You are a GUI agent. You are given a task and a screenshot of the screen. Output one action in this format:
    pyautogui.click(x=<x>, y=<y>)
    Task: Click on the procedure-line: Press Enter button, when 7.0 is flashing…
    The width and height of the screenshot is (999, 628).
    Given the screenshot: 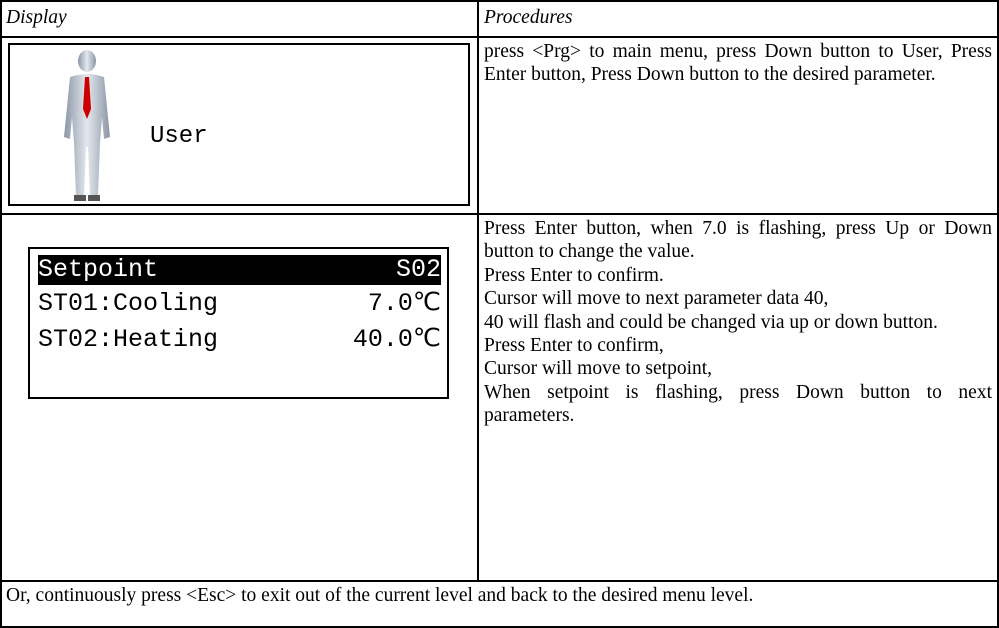 What is the action you would take?
    pyautogui.click(x=738, y=240)
    